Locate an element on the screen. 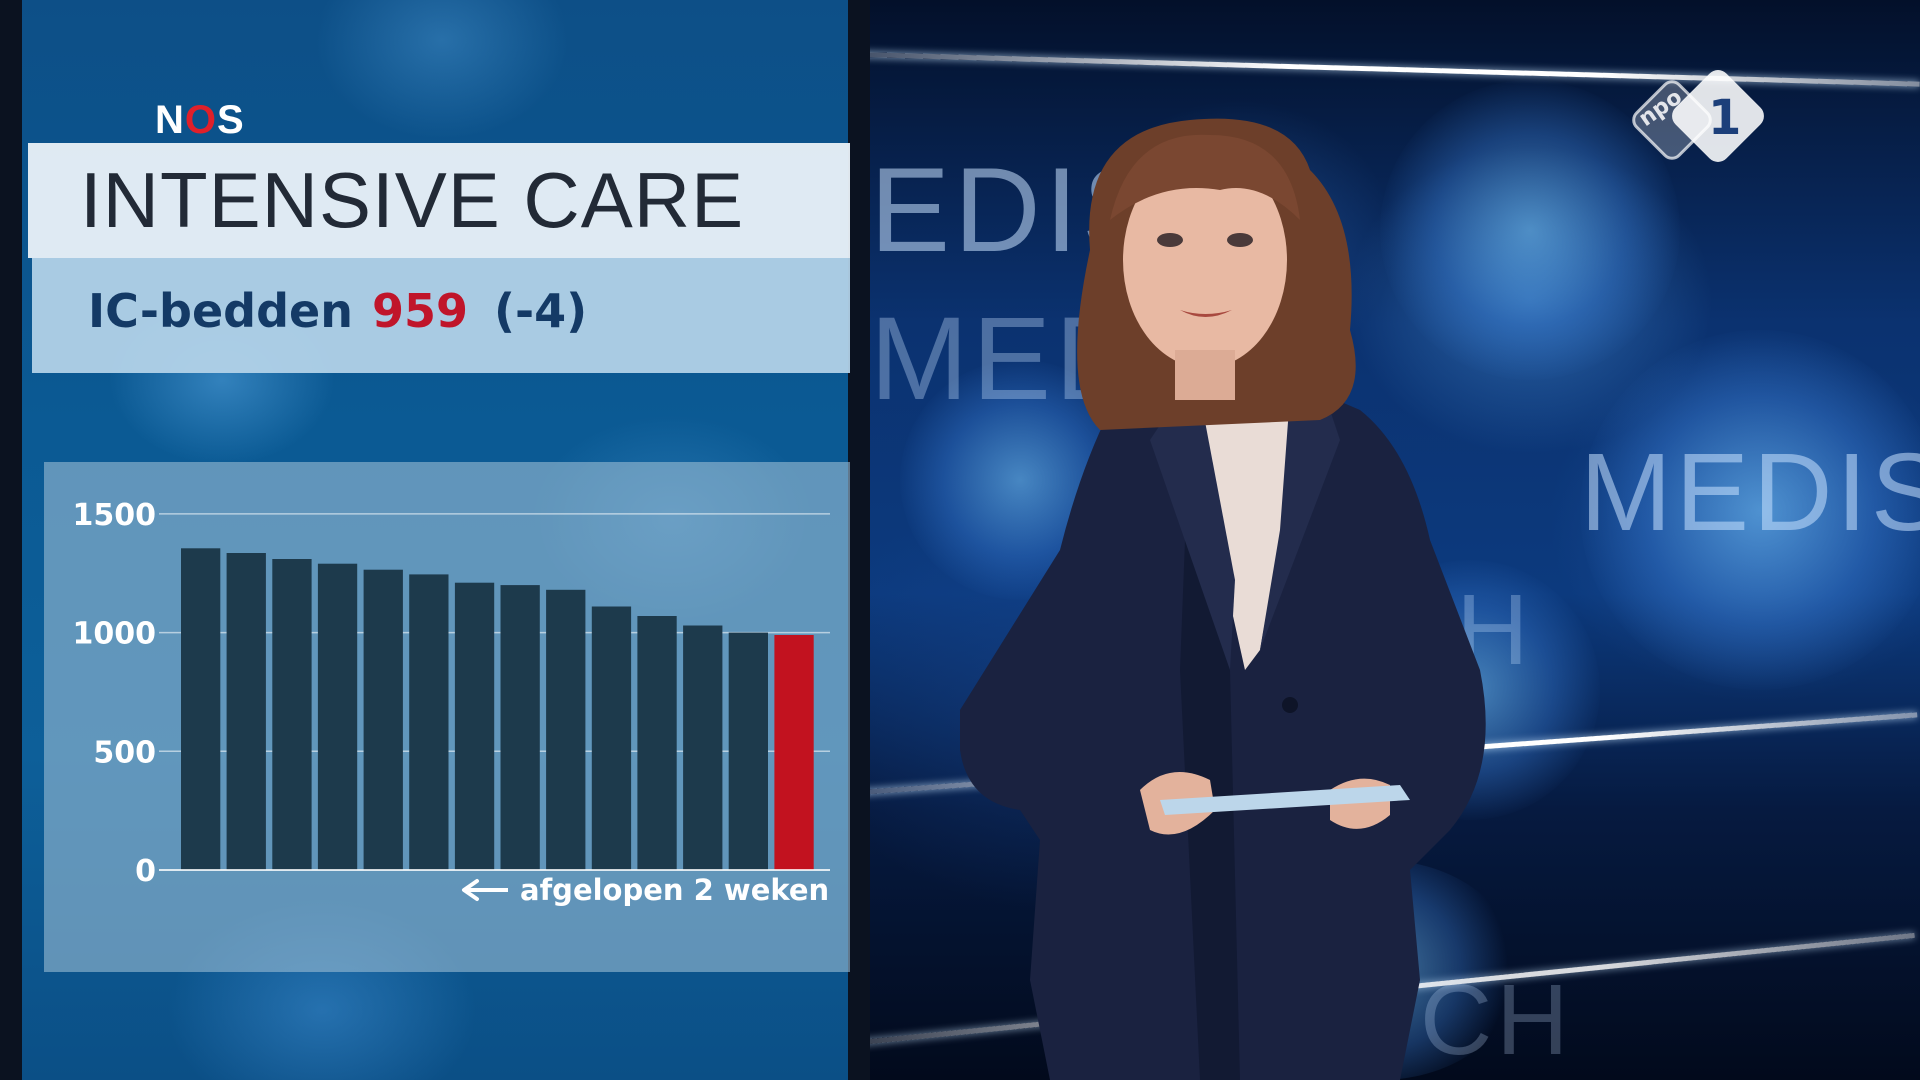  title-bar: INTENSIVE CARE is located at coordinates (439, 200).